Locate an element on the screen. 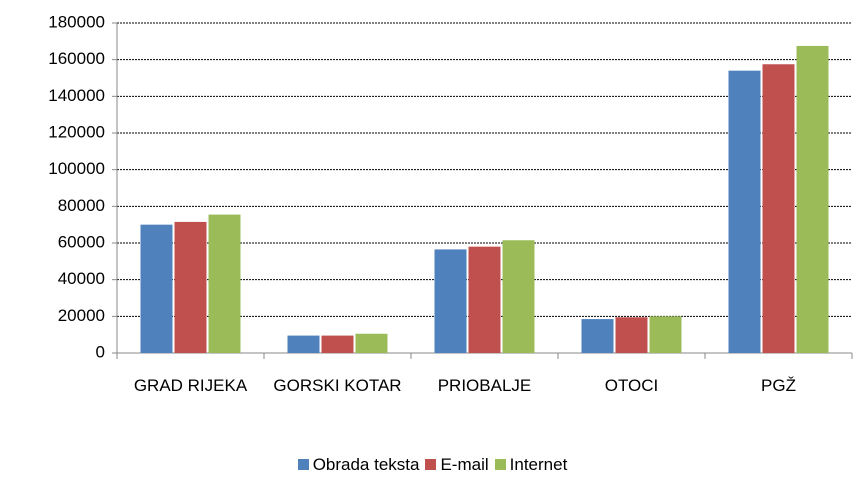 This screenshot has width=865, height=479. x-tick-label: PGŽ is located at coordinates (778, 385).